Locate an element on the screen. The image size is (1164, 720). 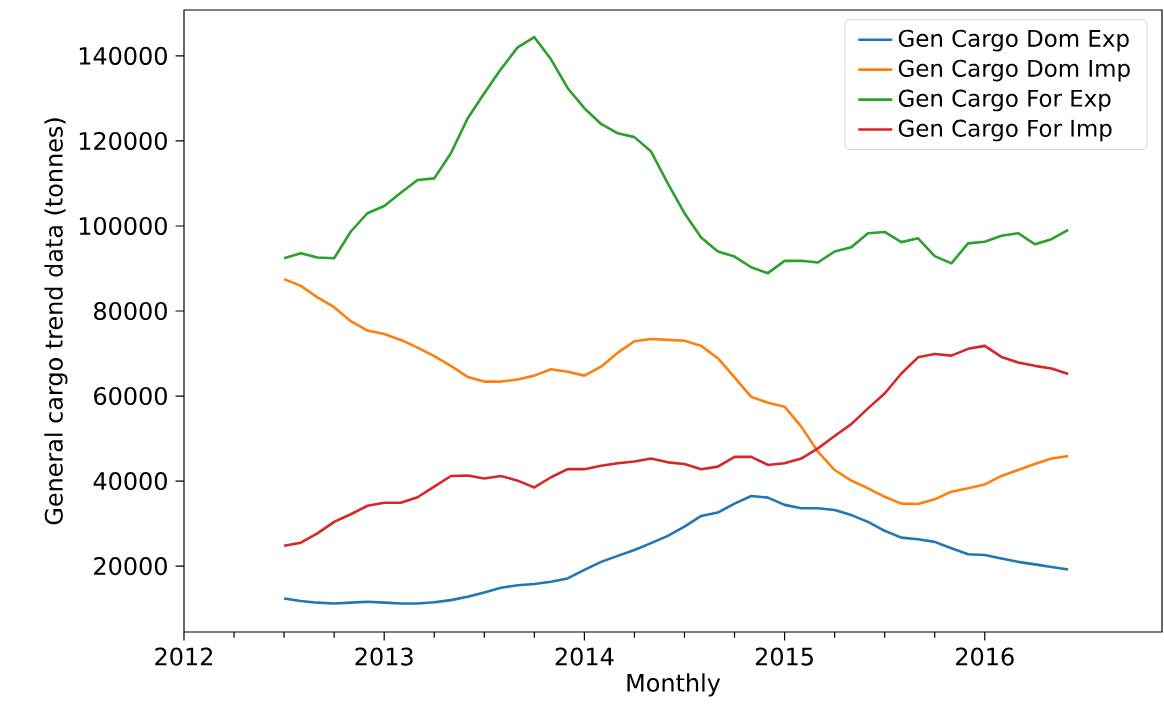
y-tick-label: 80000 is located at coordinates (130, 311).